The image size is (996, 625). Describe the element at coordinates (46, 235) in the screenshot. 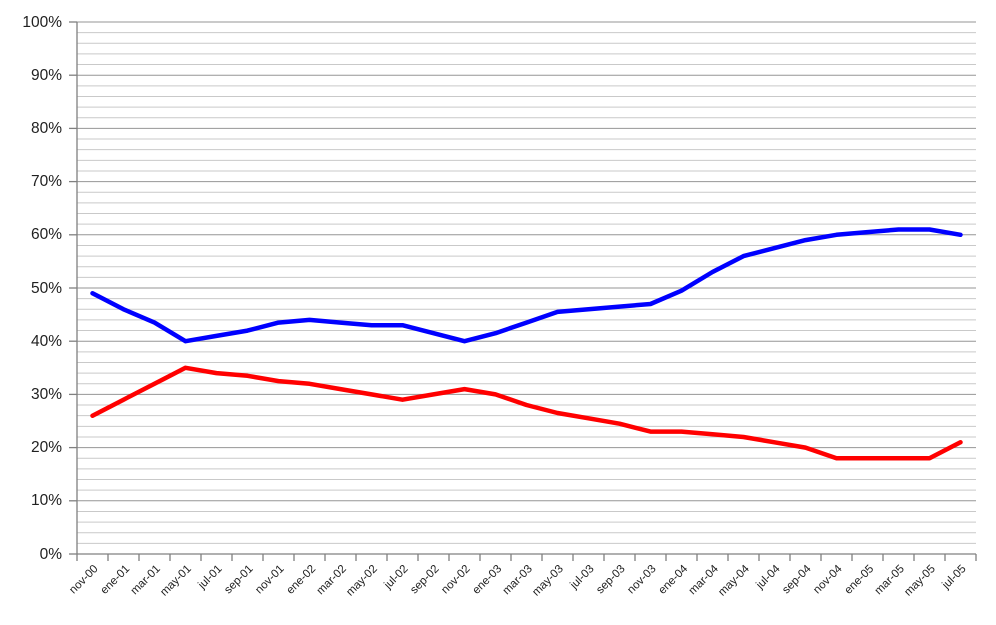

I see `y-axis-label: 60%` at that location.